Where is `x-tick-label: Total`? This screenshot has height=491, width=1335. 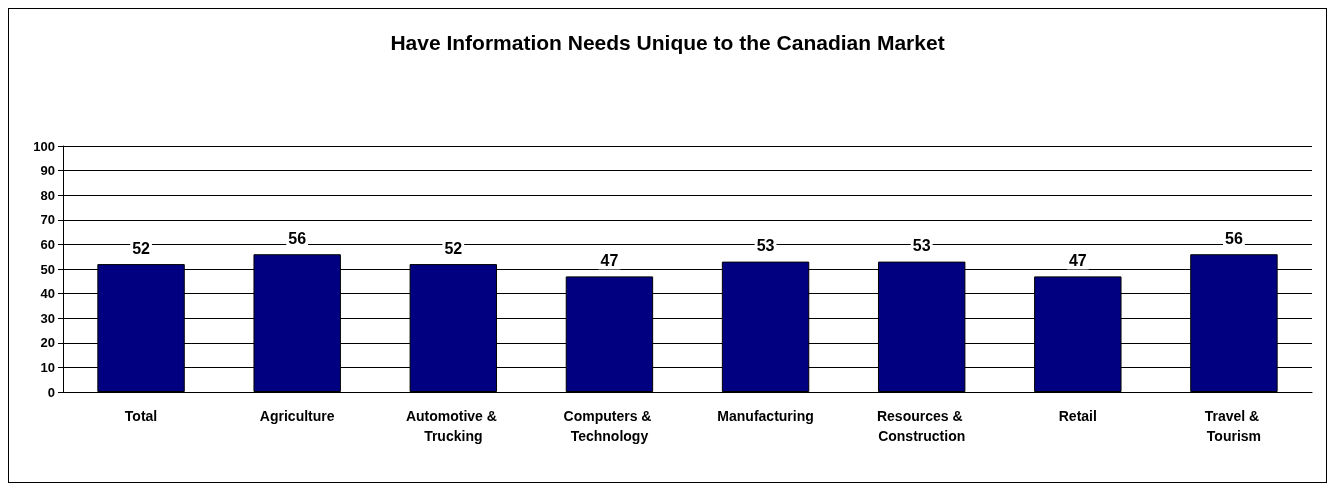
x-tick-label: Total is located at coordinates (141, 416).